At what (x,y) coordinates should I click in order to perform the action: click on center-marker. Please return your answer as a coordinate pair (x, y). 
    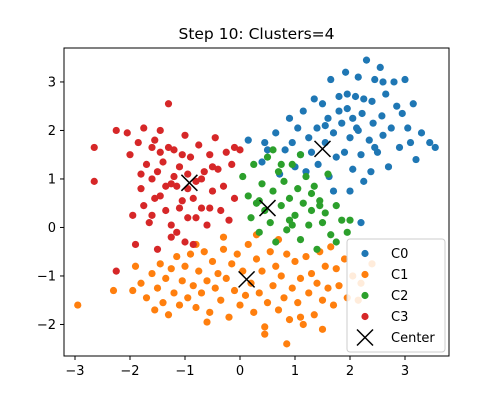
    Looking at the image, I should click on (189, 183).